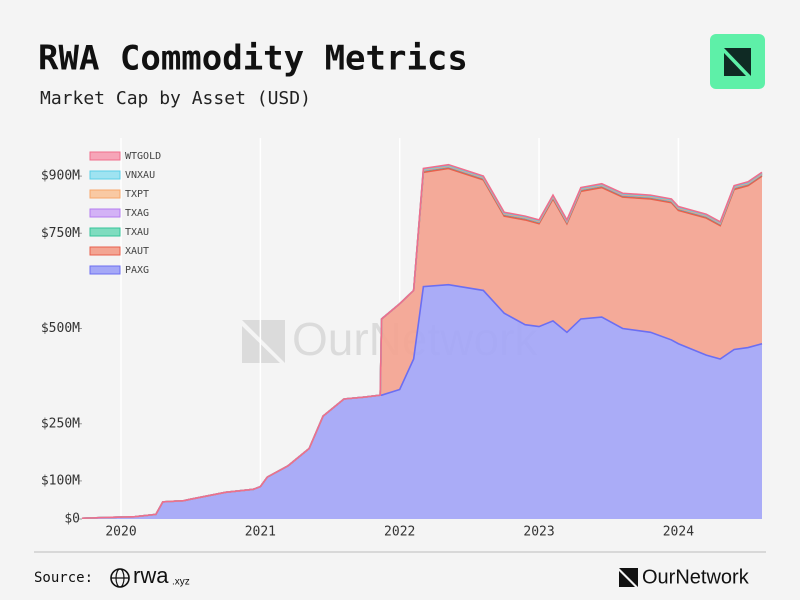  What do you see at coordinates (63, 578) in the screenshot?
I see `source-label: Source:` at bounding box center [63, 578].